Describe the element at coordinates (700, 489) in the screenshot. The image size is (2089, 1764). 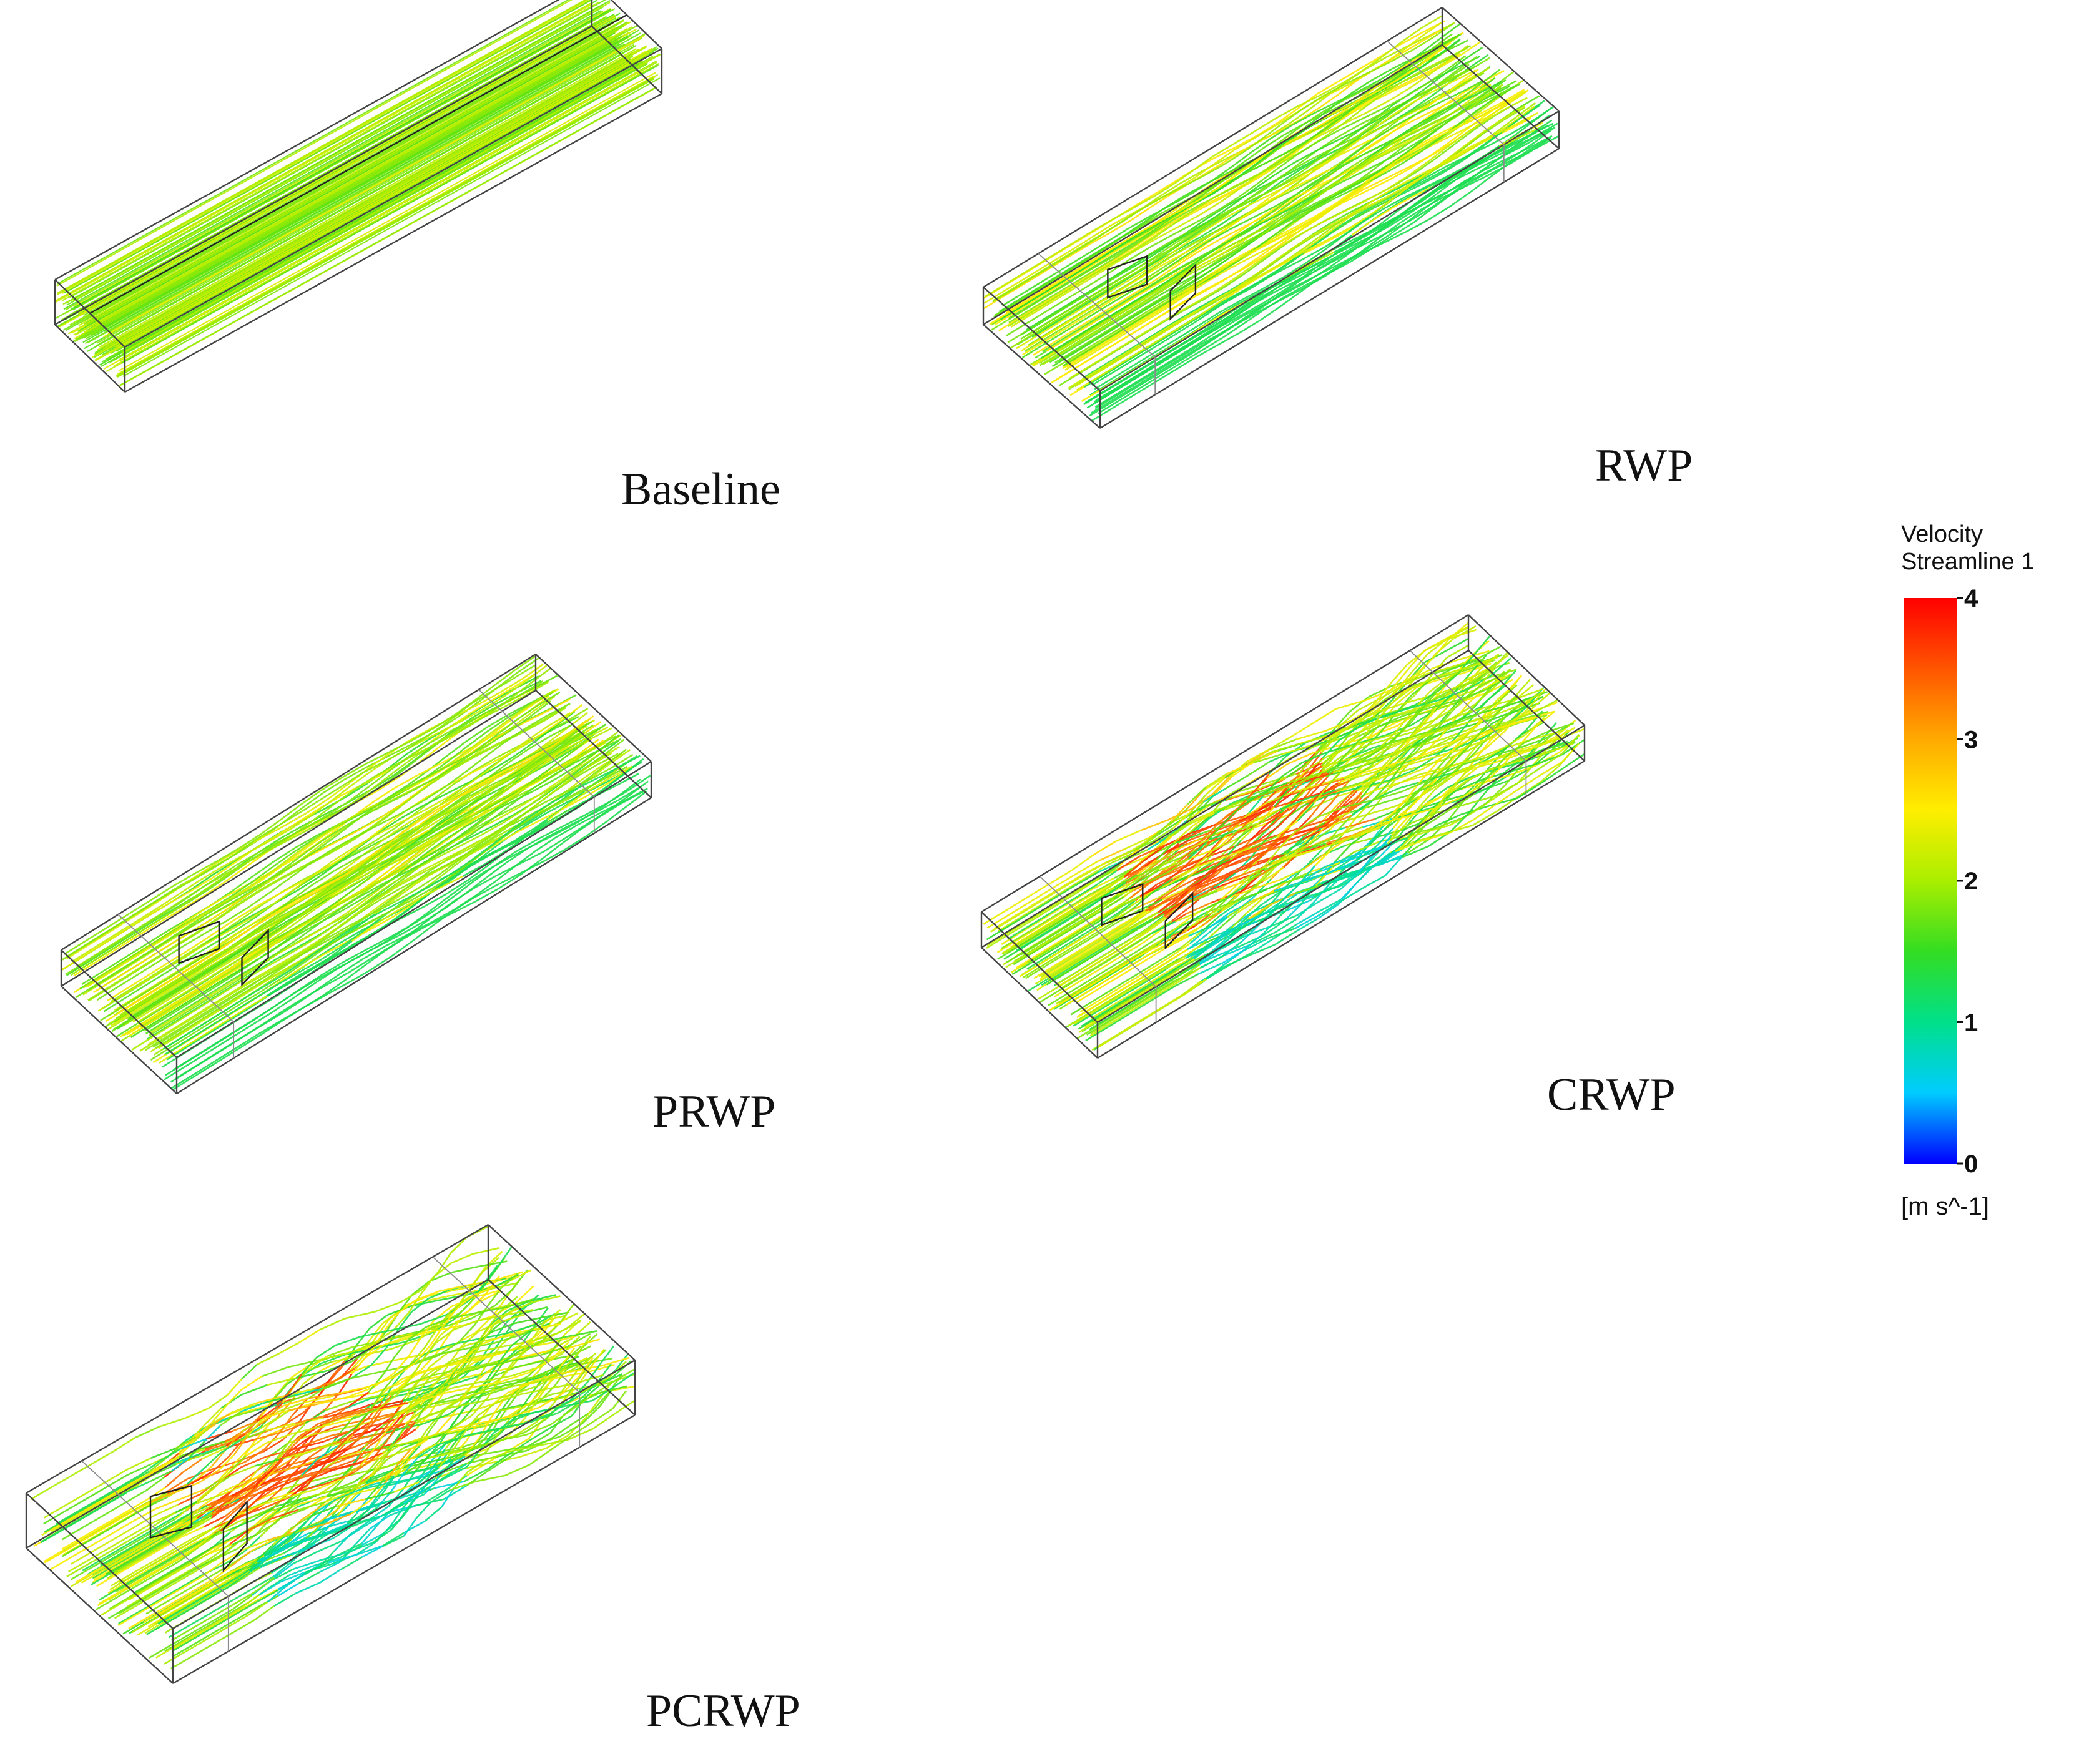
I see `panel-label-baseline: Baseline` at that location.